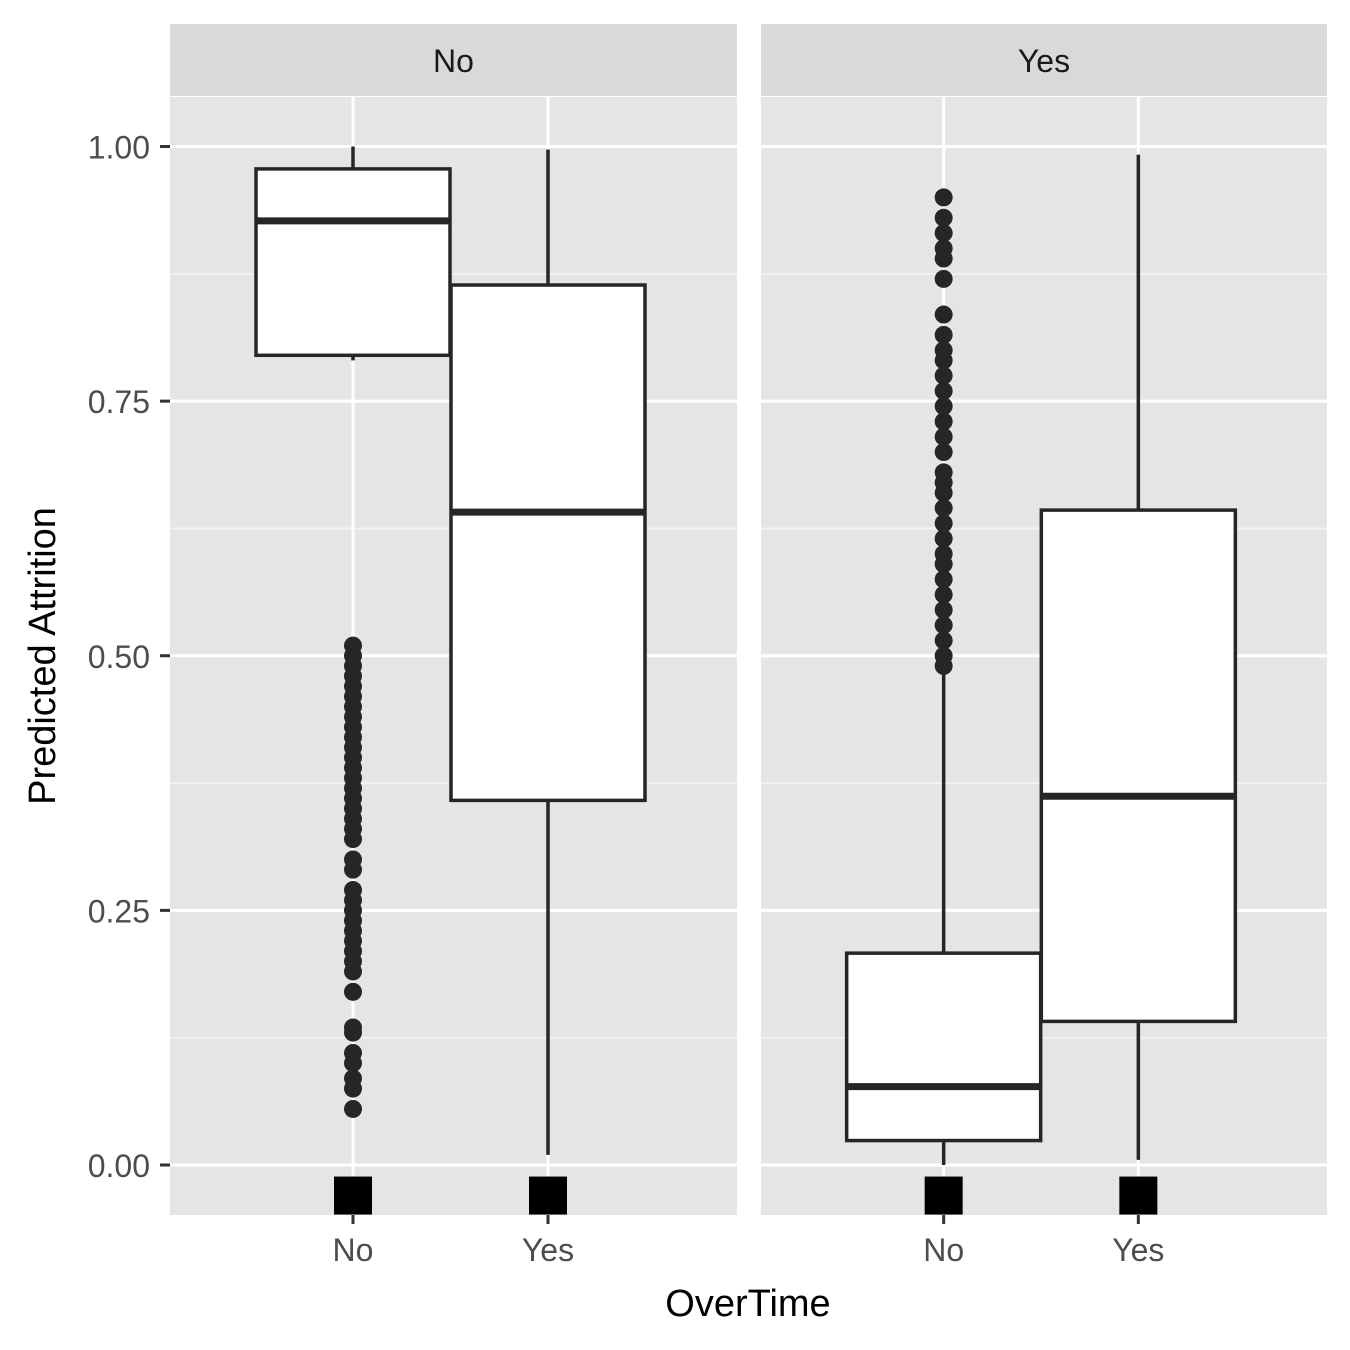 The image size is (1350, 1350). Describe the element at coordinates (119, 402) in the screenshot. I see `y-tick-label: 0.75` at that location.